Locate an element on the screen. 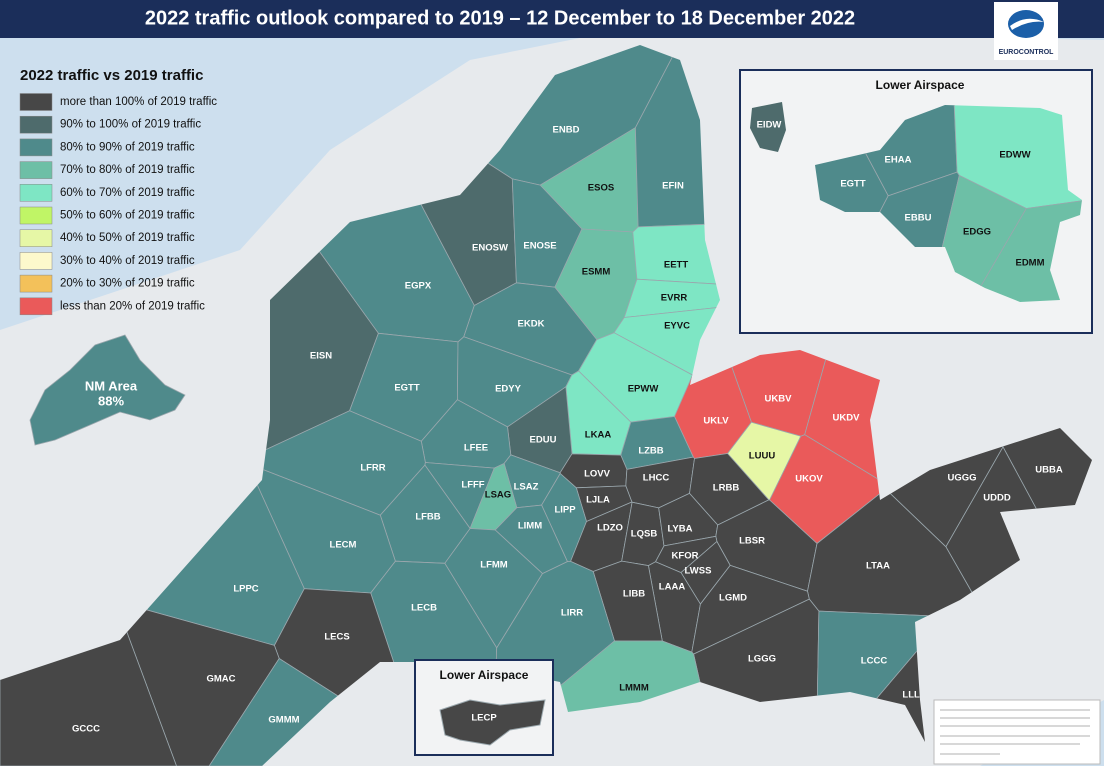 This screenshot has width=1104, height=771. region-label: LSAZ is located at coordinates (526, 487).